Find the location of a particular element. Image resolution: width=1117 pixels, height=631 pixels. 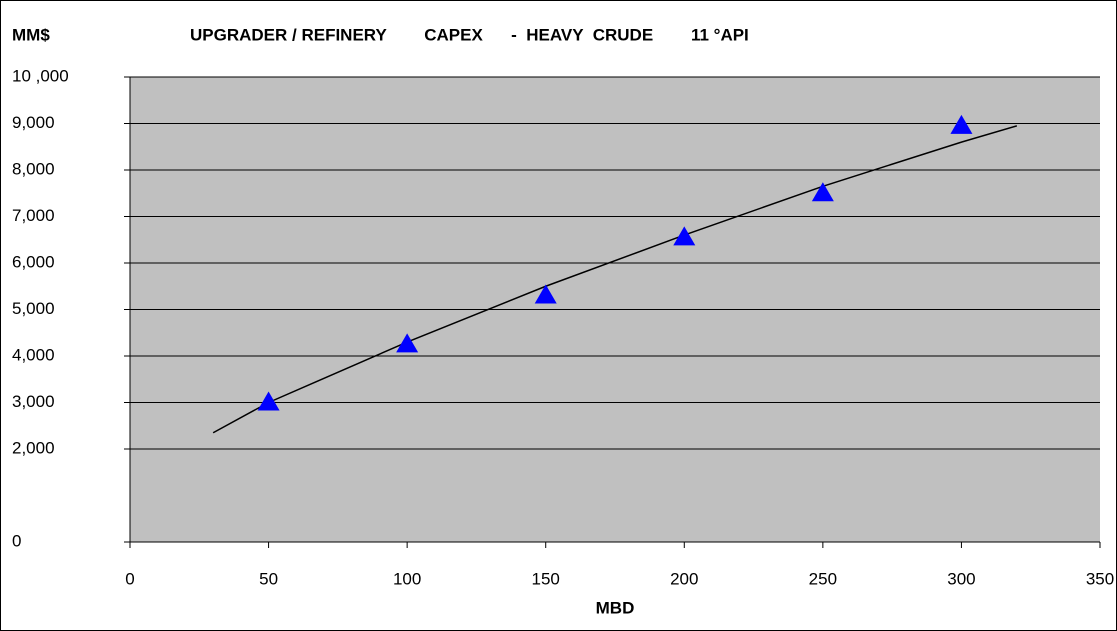

y-tick-label: 3,000 is located at coordinates (33, 401).